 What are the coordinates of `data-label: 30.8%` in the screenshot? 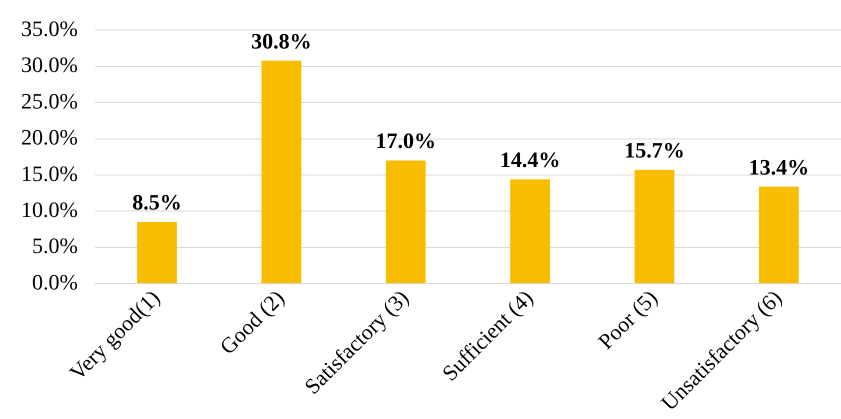 It's located at (281, 41).